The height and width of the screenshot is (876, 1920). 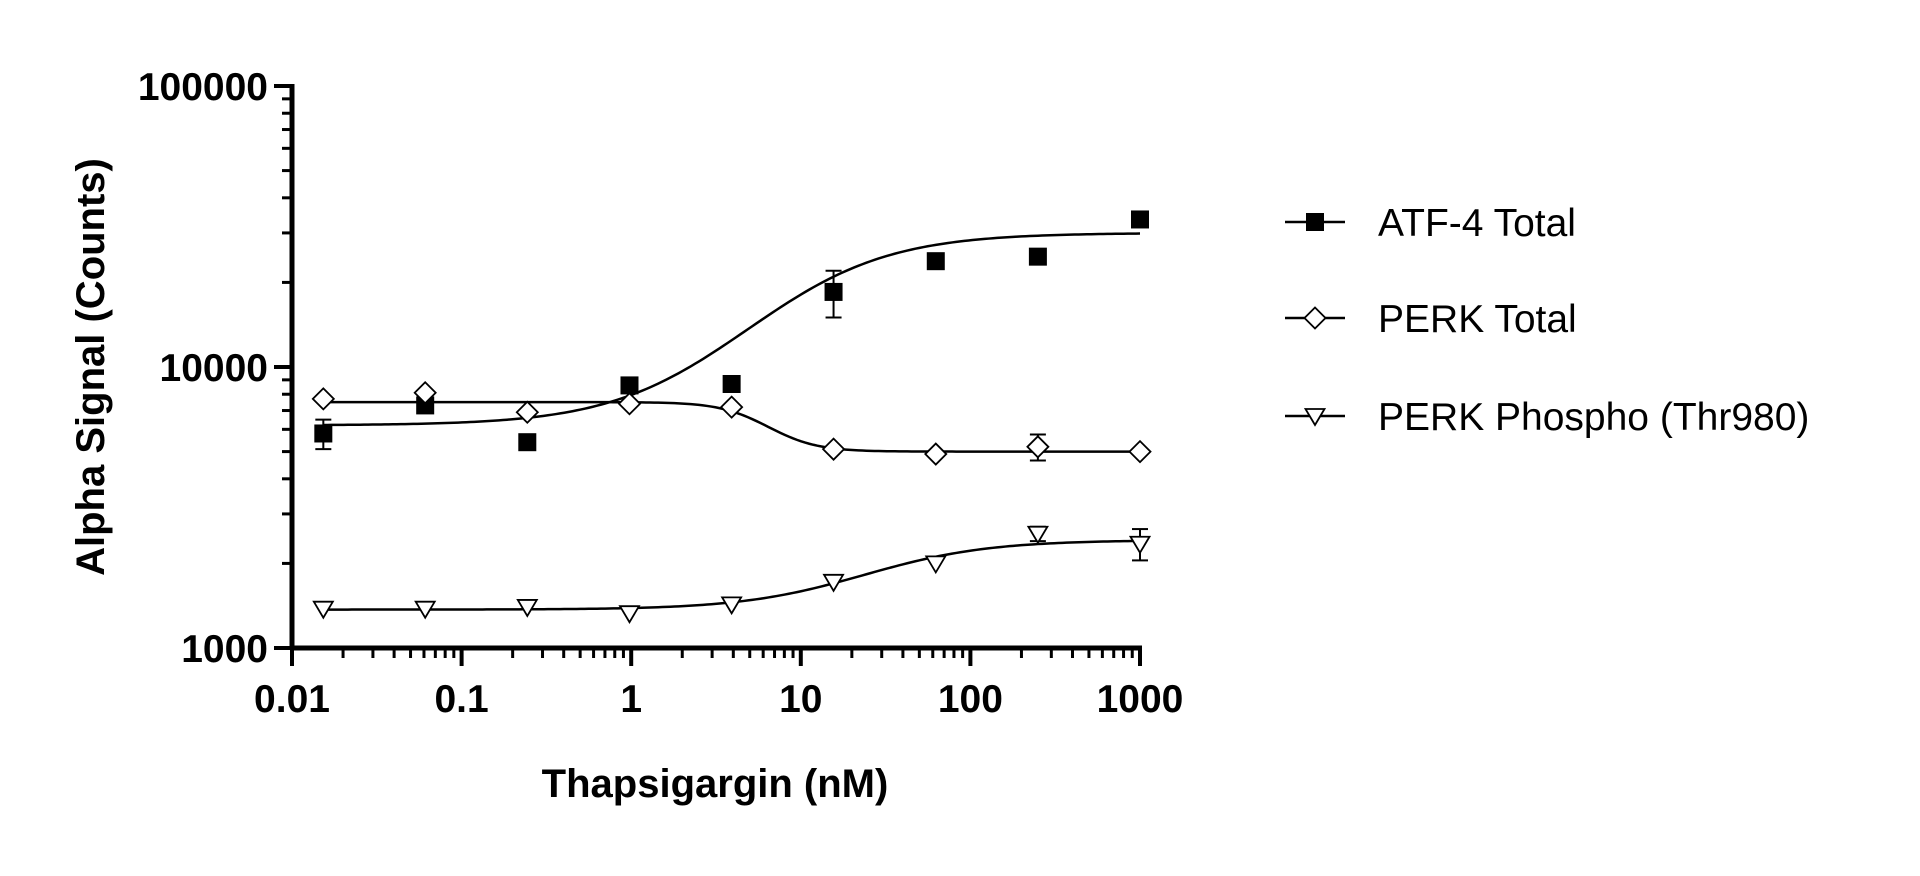 I want to click on y-tick-label: 10000, so click(x=214, y=368).